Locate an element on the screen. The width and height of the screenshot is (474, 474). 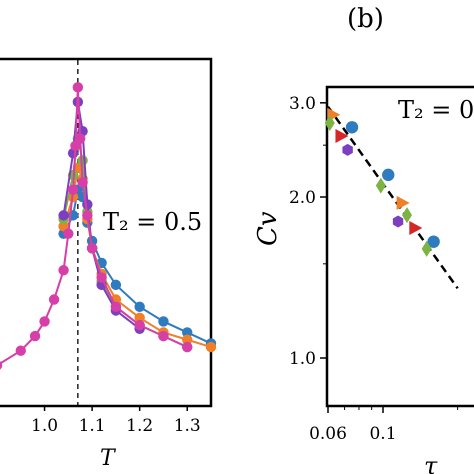
fit-line is located at coordinates (392, 197).